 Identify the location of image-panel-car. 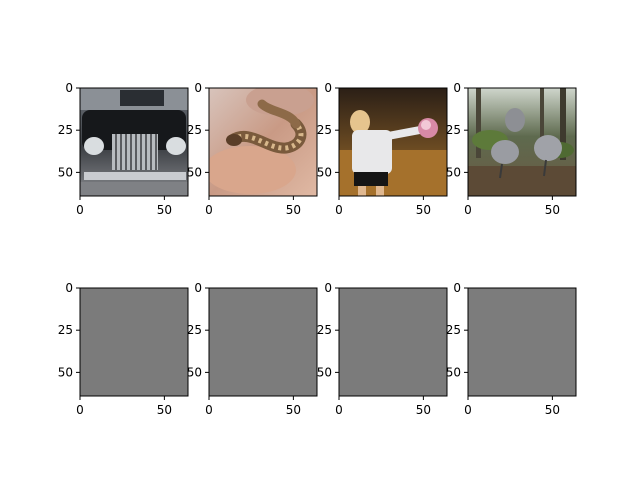
(134, 142).